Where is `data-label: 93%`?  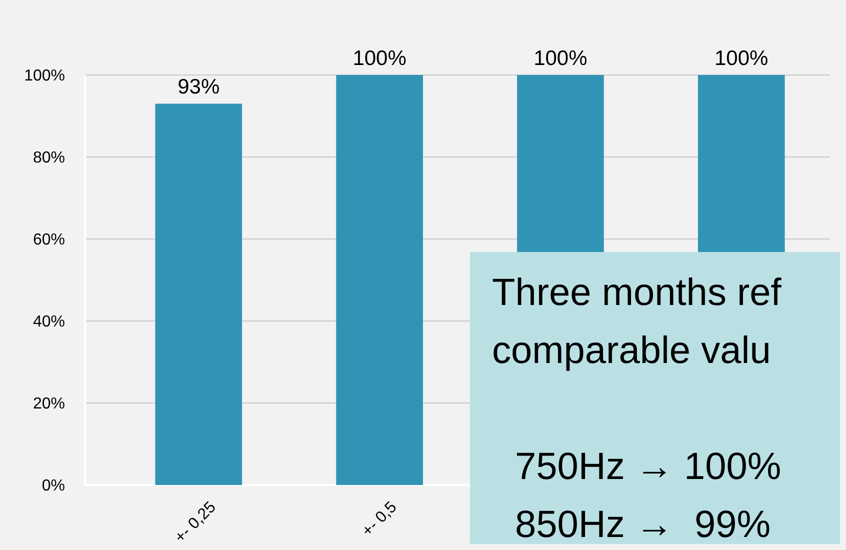 data-label: 93% is located at coordinates (199, 87).